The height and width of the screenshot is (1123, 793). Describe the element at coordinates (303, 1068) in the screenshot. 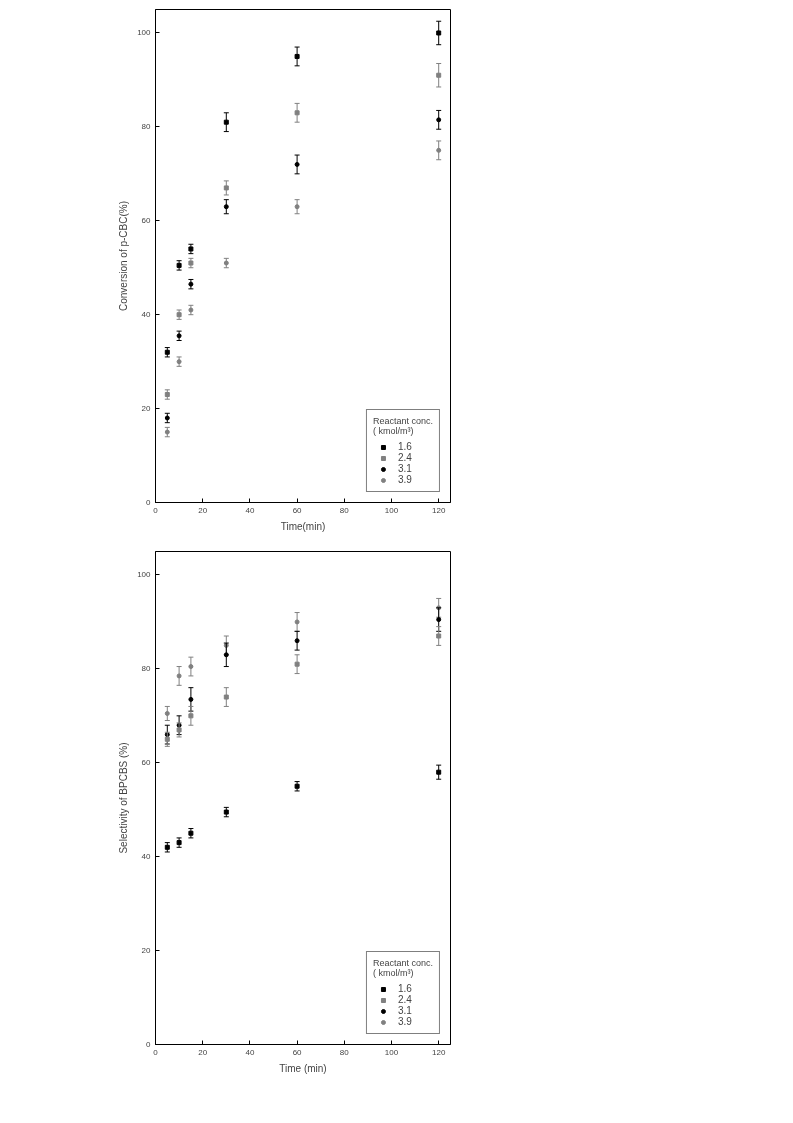

I see `x-axis-title: Time (min)` at that location.